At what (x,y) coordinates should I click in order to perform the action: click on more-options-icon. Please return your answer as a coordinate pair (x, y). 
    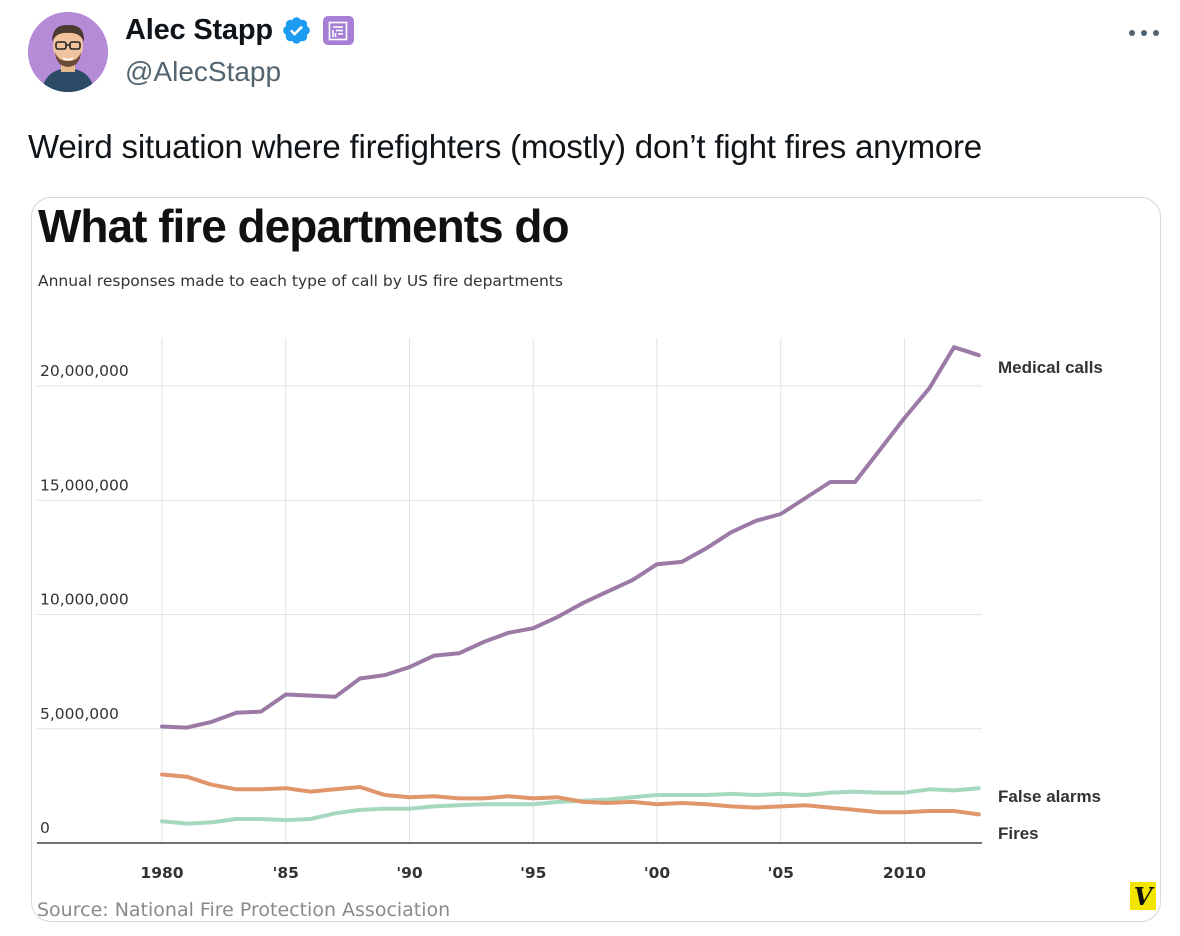
    Looking at the image, I should click on (1144, 33).